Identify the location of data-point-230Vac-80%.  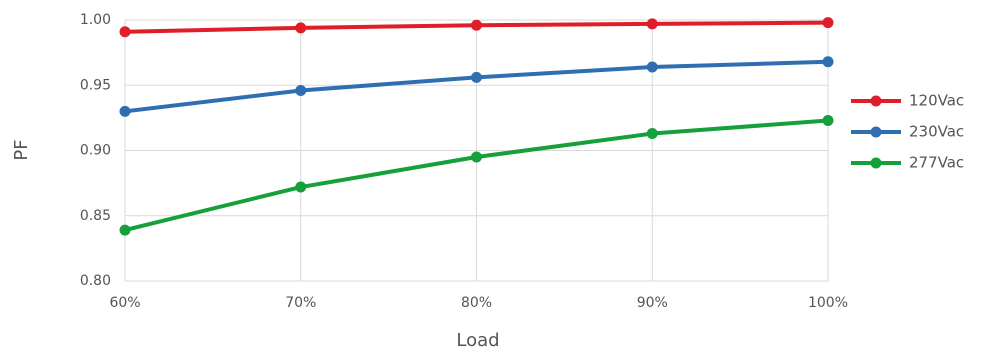
(476, 77).